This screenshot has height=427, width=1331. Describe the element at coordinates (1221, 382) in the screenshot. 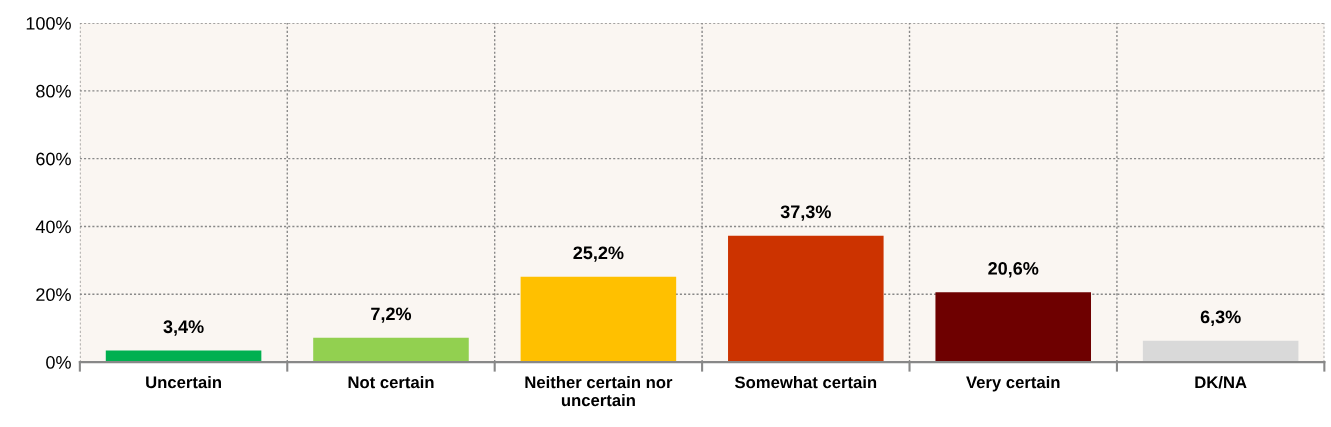

I see `x-tick-label: DK/NA` at that location.